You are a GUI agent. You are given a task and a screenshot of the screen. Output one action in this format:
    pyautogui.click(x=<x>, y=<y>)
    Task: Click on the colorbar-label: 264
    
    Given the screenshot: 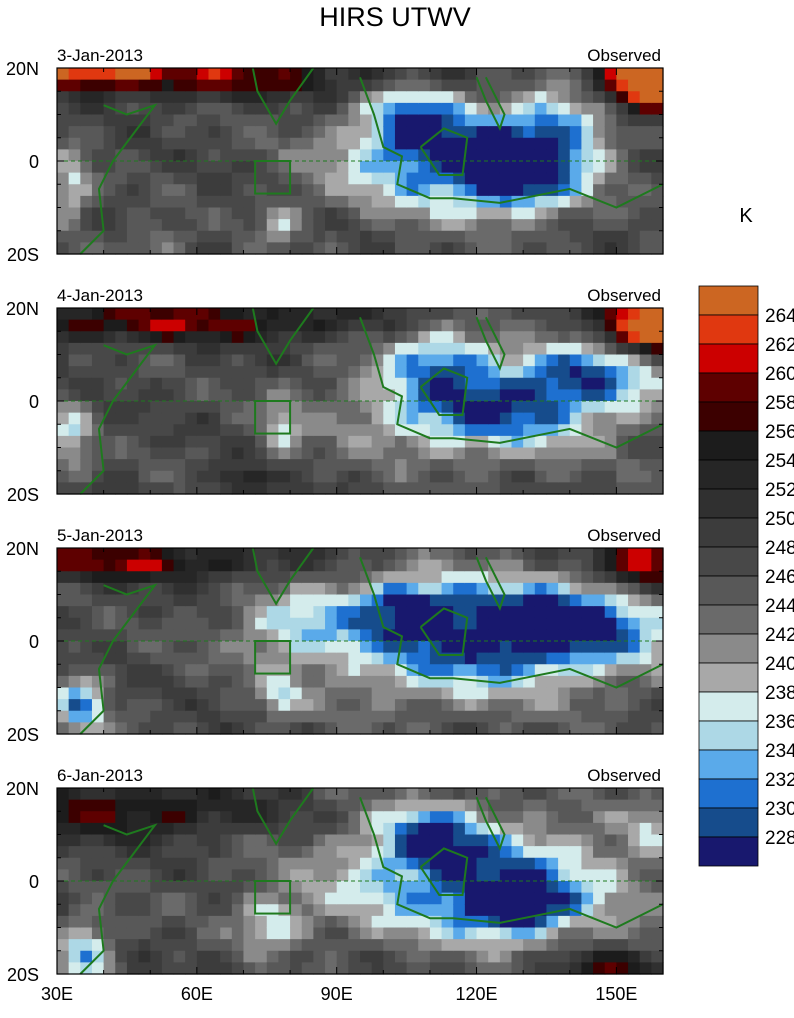 What is the action you would take?
    pyautogui.click(x=779, y=316)
    